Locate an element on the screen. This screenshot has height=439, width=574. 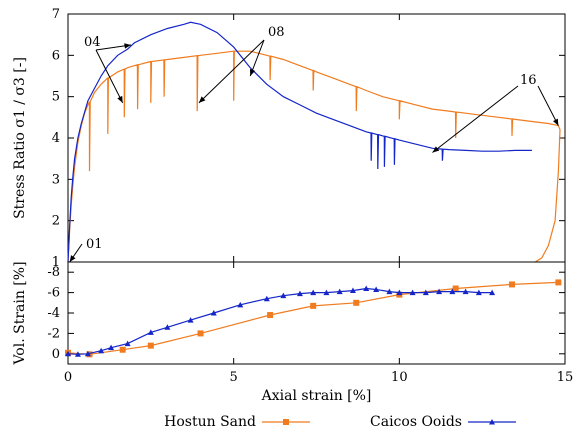
legend-marker-caicos-ooids is located at coordinates (492, 422).